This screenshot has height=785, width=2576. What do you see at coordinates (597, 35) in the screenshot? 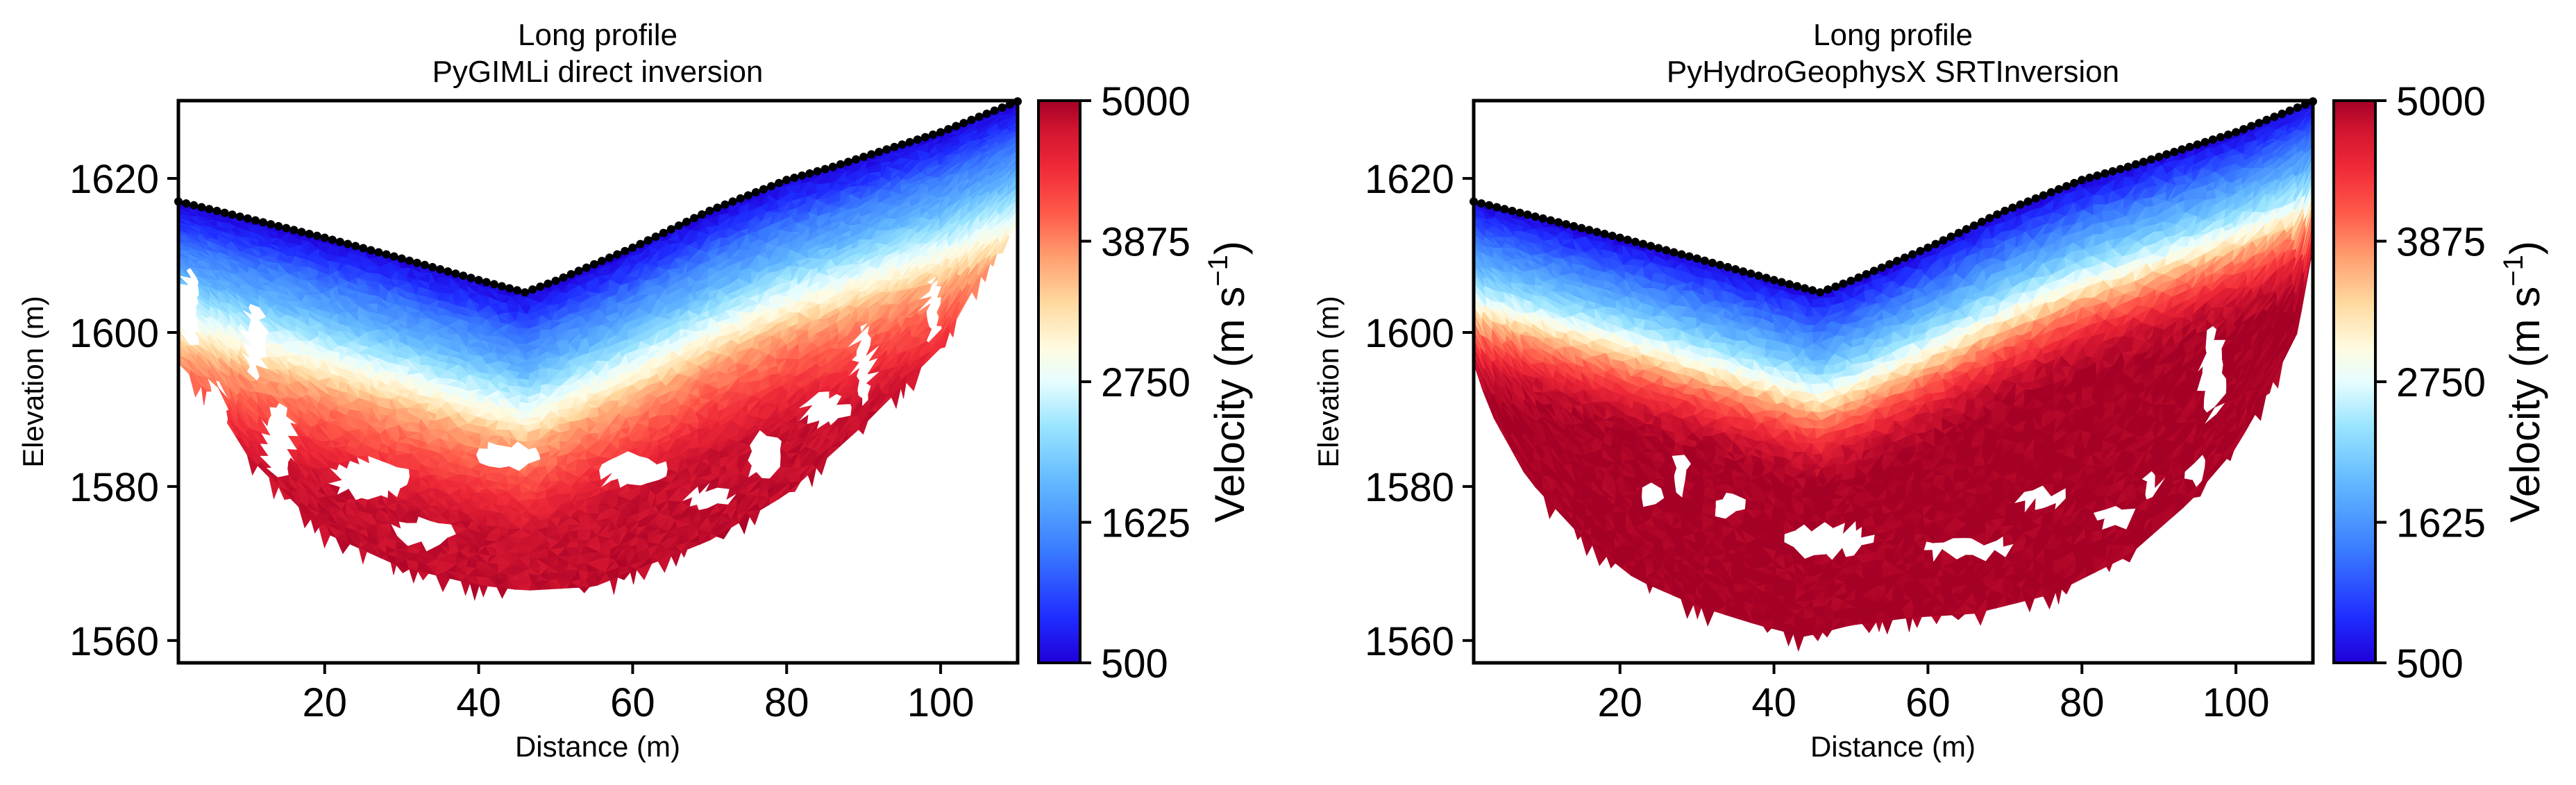
I see `panel-title-line1: Long profile` at bounding box center [597, 35].